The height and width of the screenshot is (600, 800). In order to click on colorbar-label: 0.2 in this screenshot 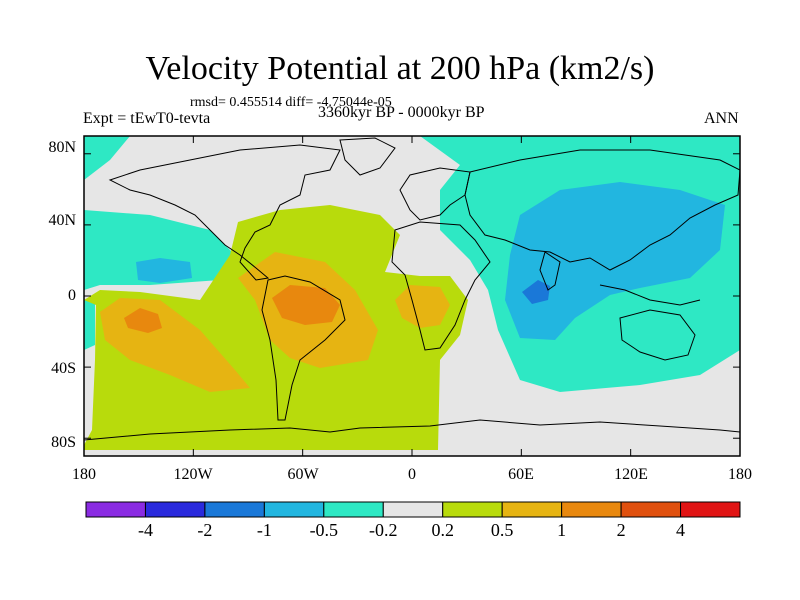, I will do `click(442, 530)`.